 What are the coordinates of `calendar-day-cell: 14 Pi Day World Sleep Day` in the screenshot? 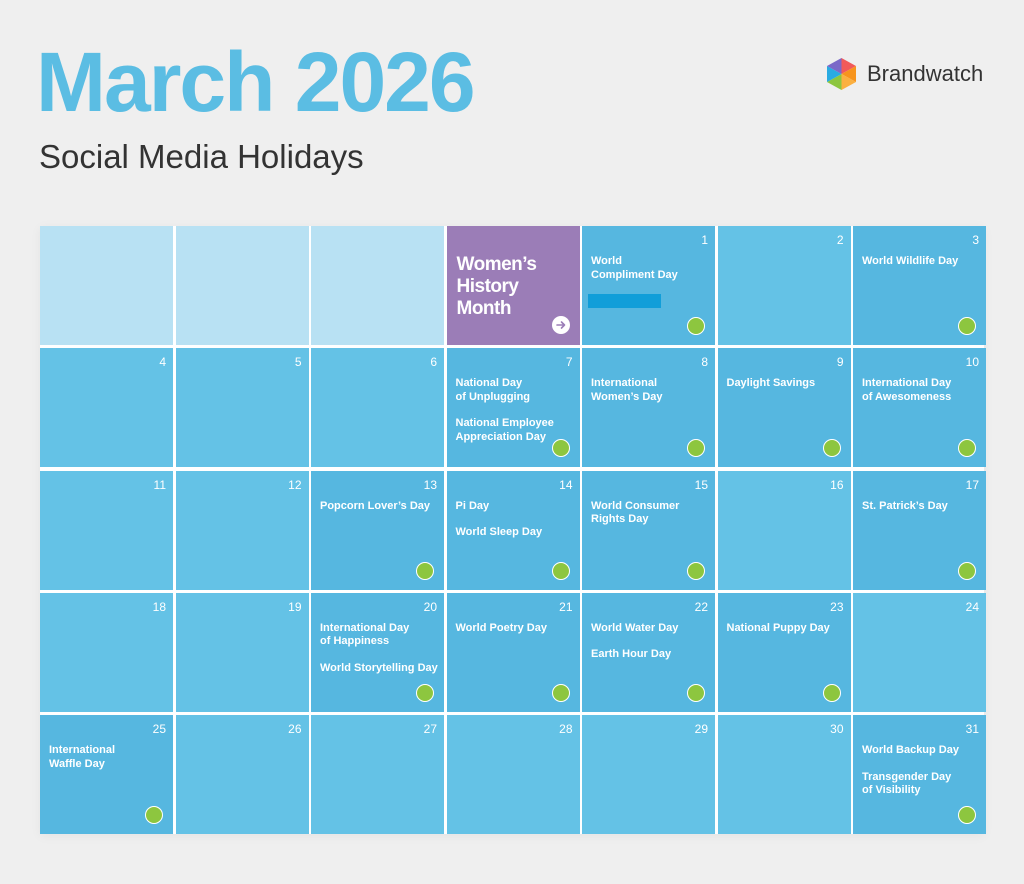 It's located at (513, 530).